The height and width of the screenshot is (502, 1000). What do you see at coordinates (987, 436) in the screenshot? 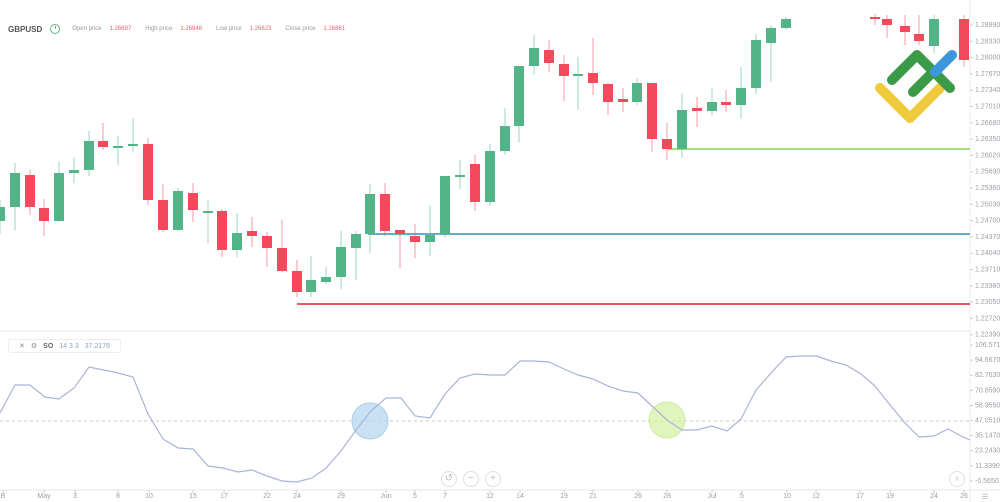
I see `indicator-axis-label: 35.1470` at bounding box center [987, 436].